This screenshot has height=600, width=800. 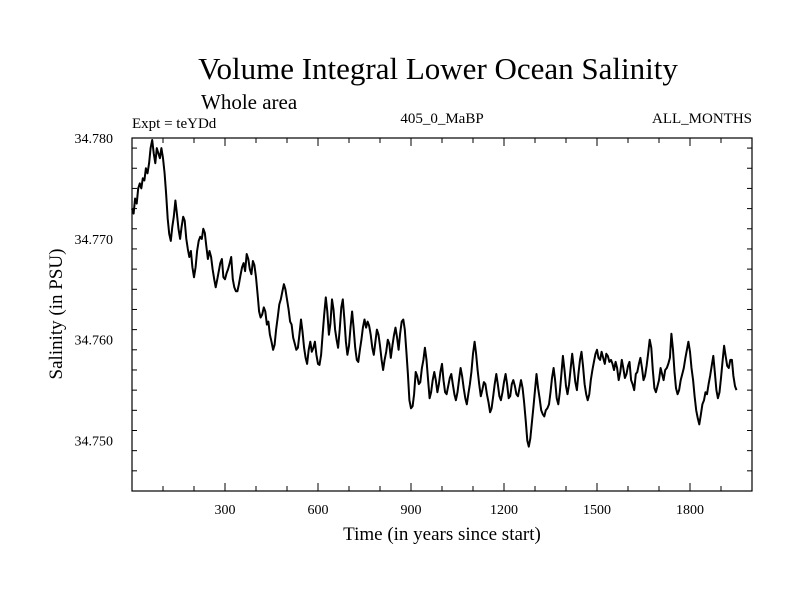 I want to click on x-tick-label: 1800, so click(x=690, y=510).